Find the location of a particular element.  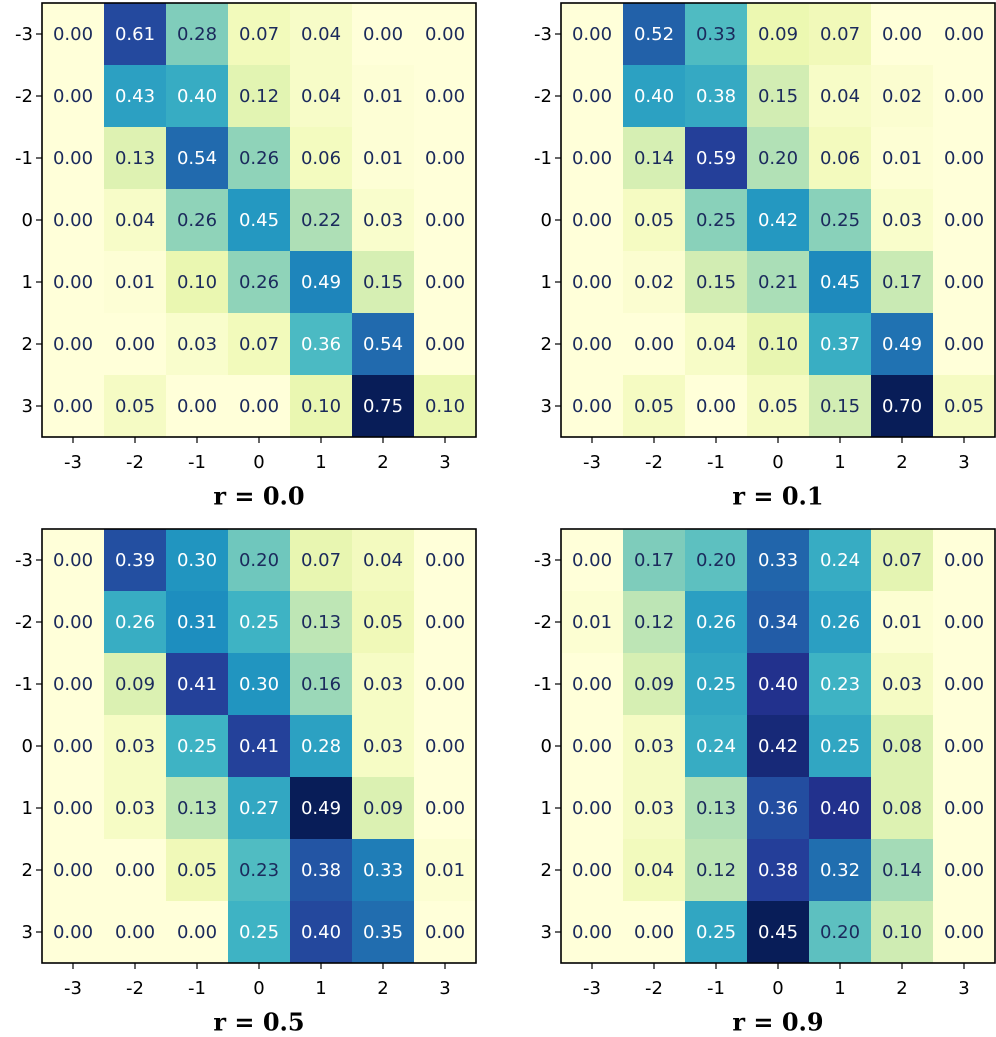

x-tick-label: -2 is located at coordinates (654, 462).